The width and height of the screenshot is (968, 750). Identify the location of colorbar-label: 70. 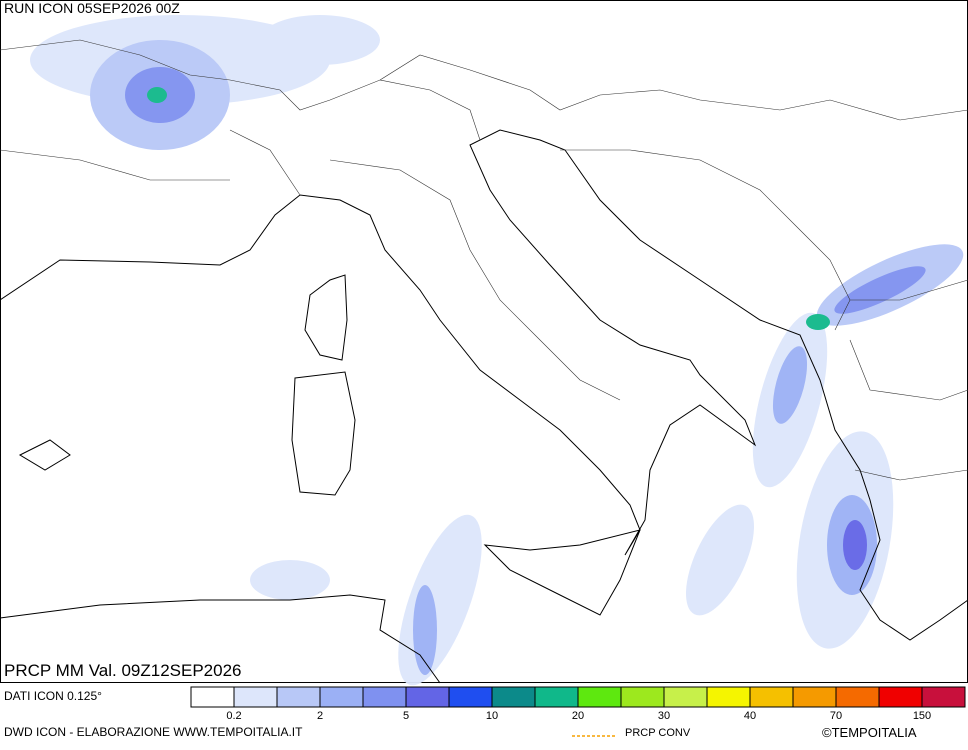
(836, 716).